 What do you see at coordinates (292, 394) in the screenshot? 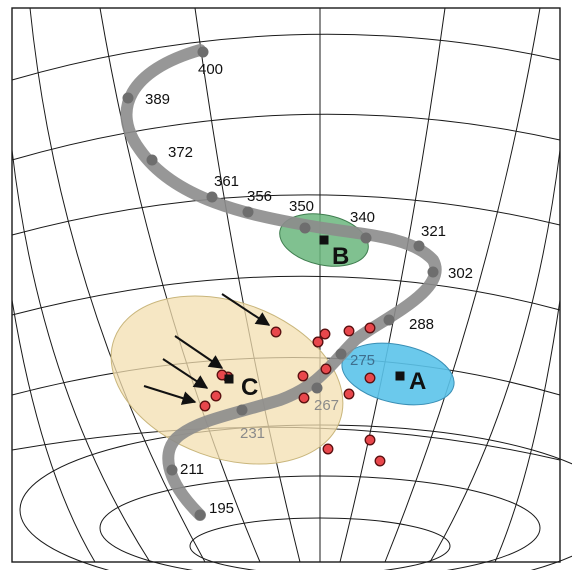
I see `sample-points` at bounding box center [292, 394].